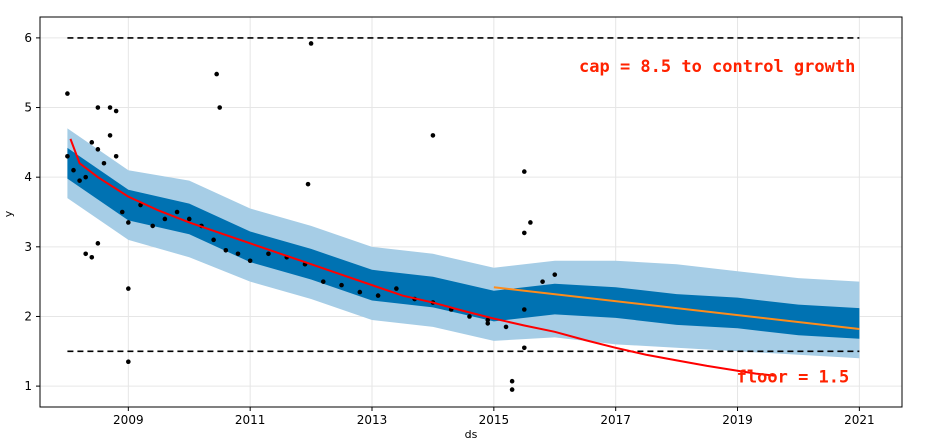 The height and width of the screenshot is (447, 937). I want to click on y-tick-label: 2, so click(28, 316).